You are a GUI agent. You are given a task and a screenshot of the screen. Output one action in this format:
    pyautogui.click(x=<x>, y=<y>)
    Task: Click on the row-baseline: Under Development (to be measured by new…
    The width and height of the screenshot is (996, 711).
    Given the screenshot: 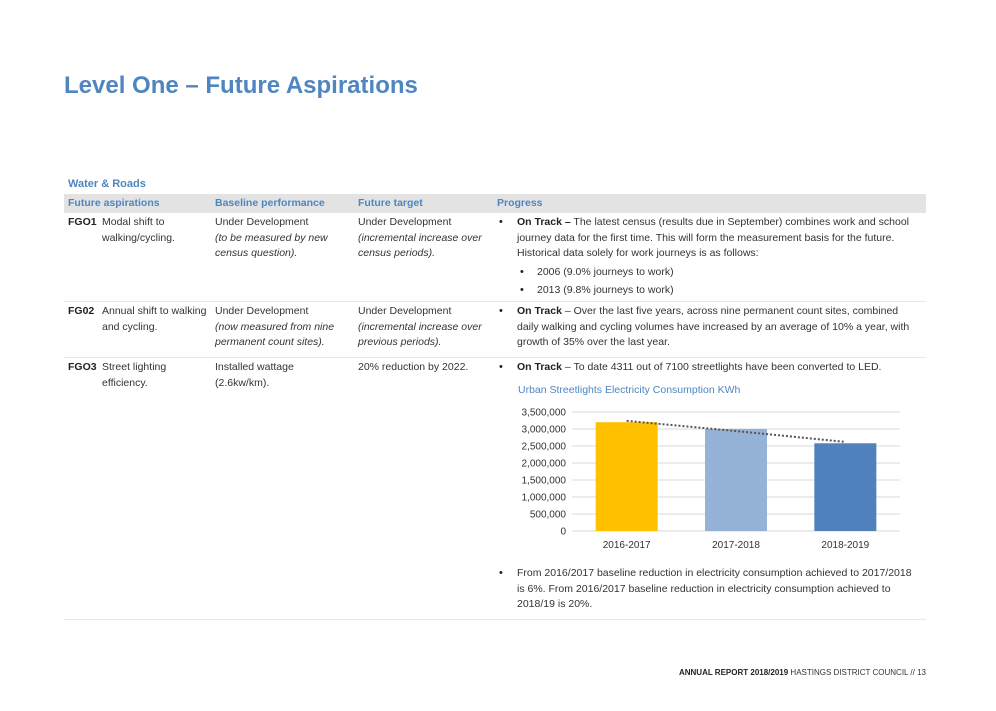 What is the action you would take?
    pyautogui.click(x=282, y=238)
    